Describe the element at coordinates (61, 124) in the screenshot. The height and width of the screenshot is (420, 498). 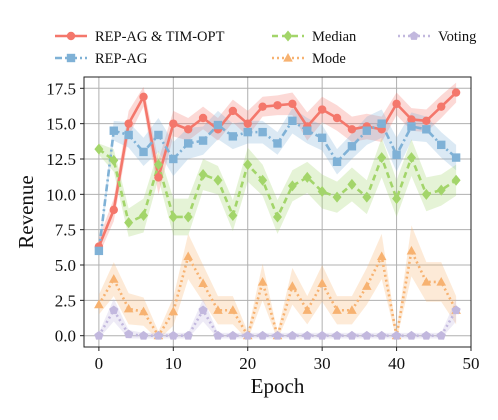
I see `y-tick-label: 15.0` at that location.